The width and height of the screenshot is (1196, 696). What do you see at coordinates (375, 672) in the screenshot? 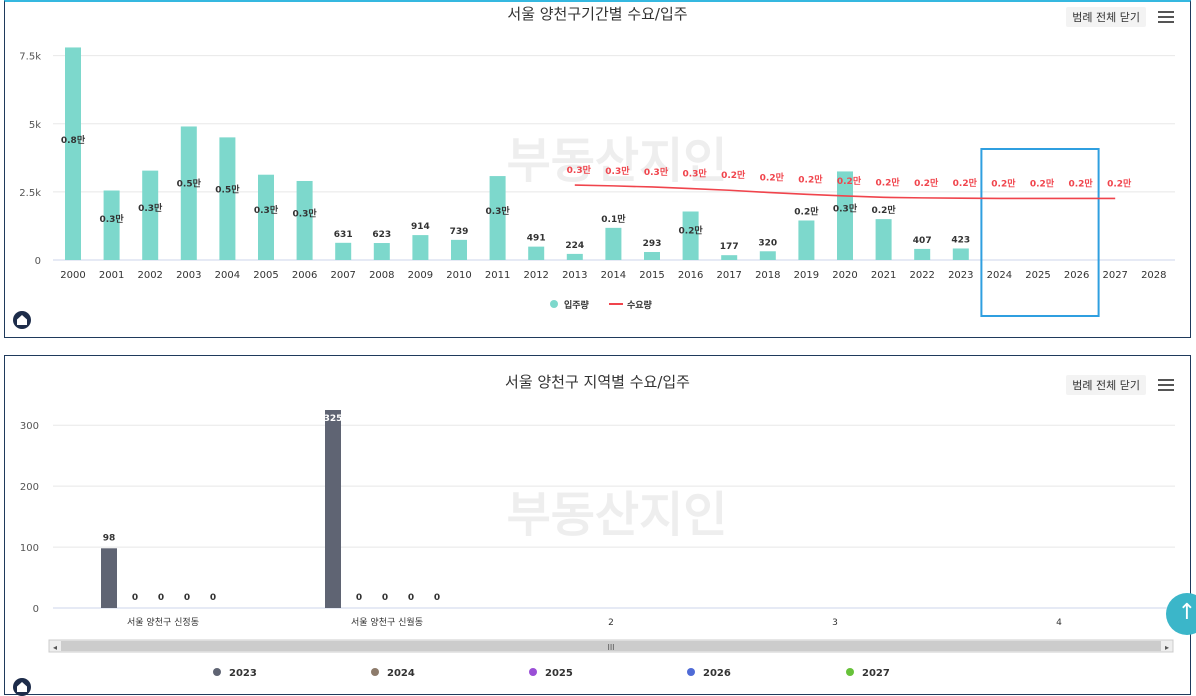
I see `legend-marker-2024` at bounding box center [375, 672].